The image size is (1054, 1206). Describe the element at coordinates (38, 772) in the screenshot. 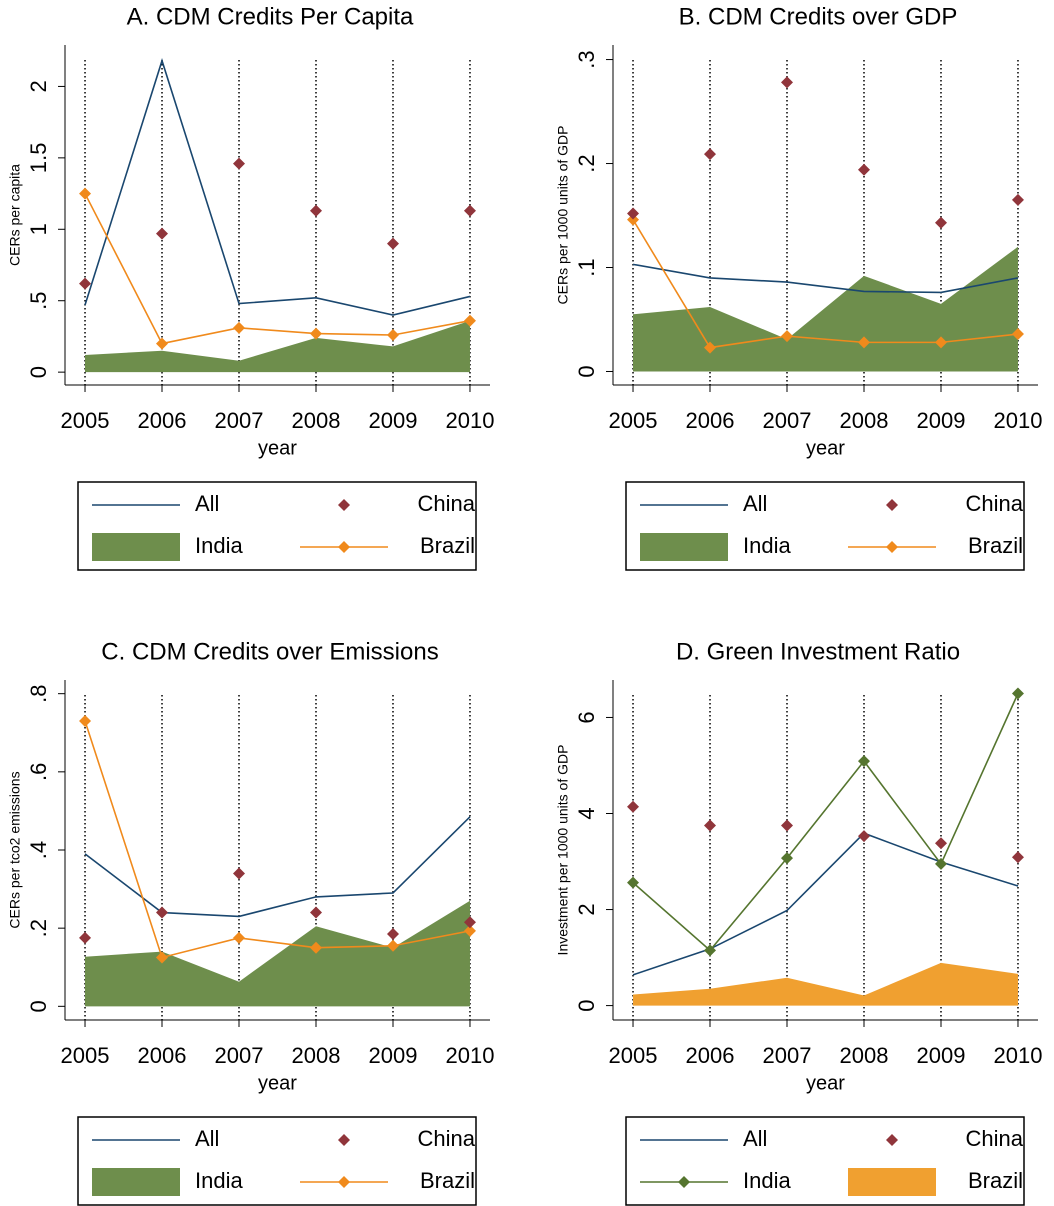

I see `y-tick-label: .6` at that location.